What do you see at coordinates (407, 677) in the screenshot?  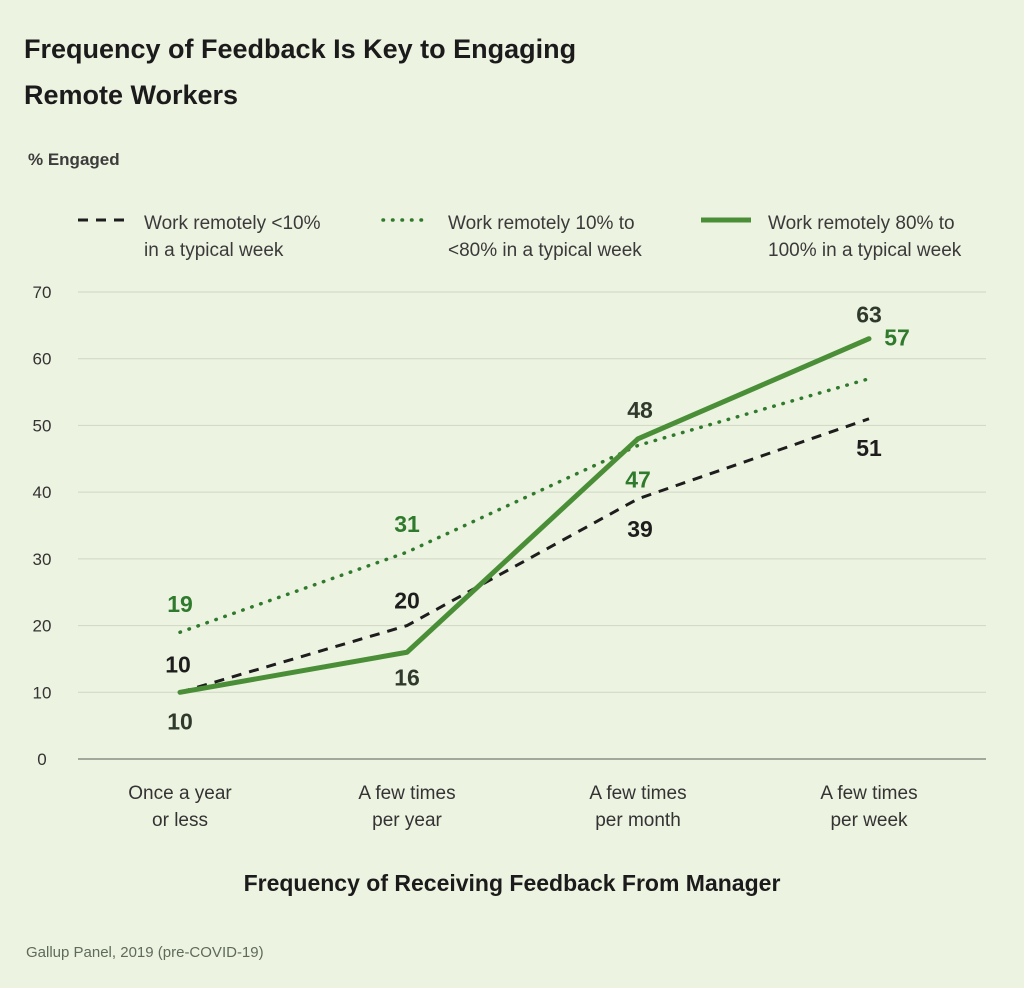 I see `data-label: 16` at bounding box center [407, 677].